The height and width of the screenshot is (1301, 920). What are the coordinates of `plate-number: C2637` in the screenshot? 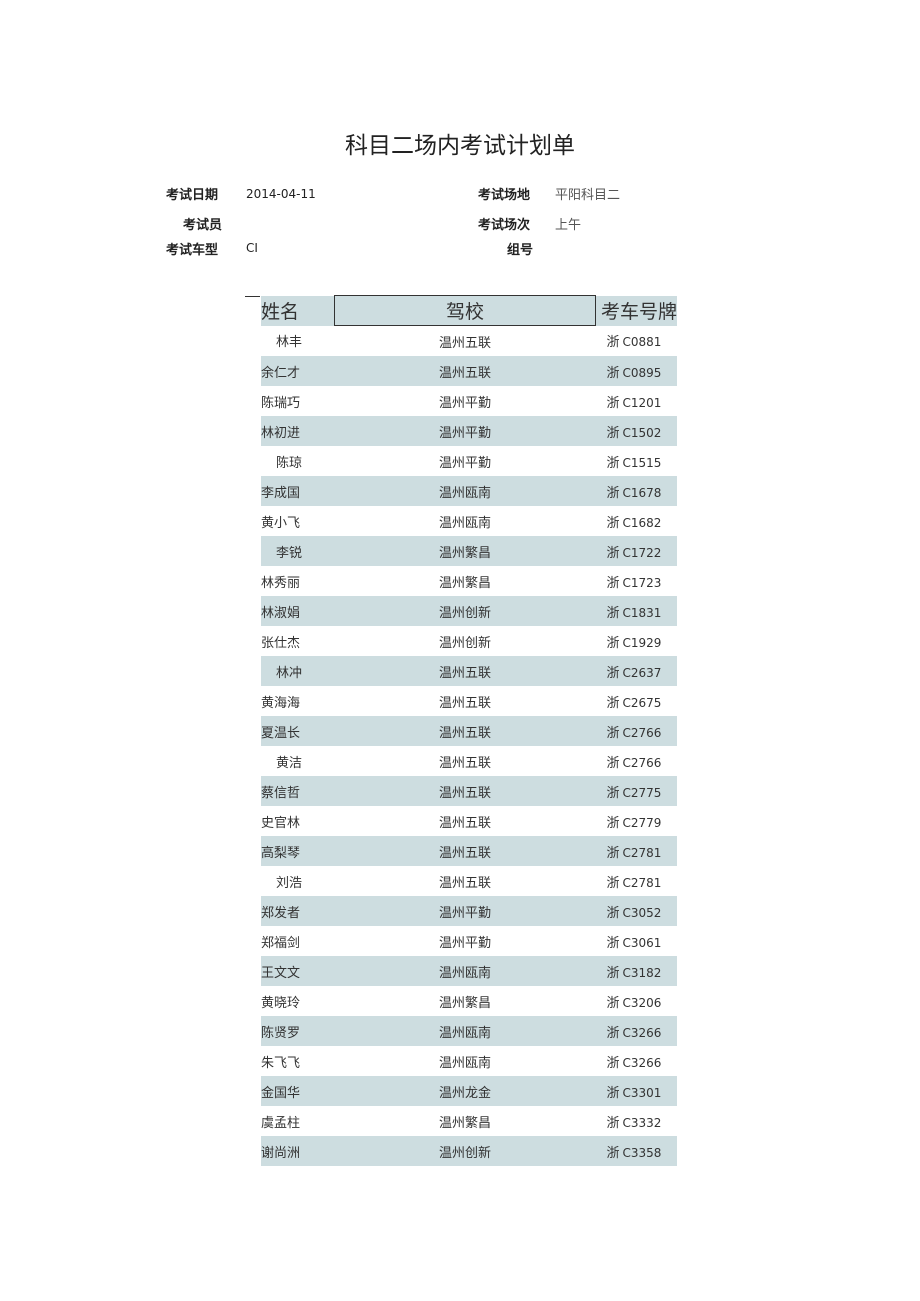 It's located at (642, 672).